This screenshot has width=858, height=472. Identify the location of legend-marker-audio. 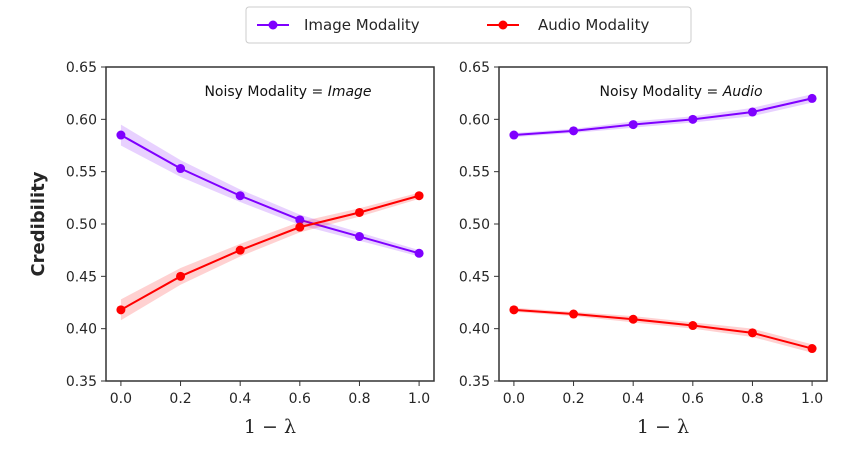
(503, 25).